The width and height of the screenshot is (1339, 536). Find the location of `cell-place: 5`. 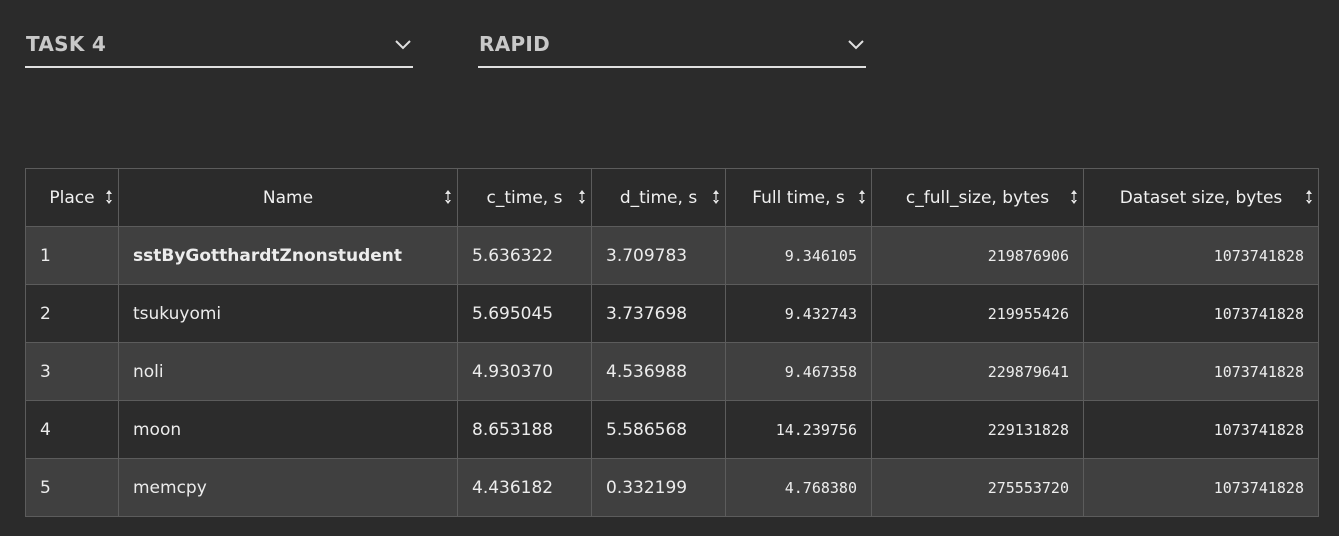

cell-place: 5 is located at coordinates (72, 487).